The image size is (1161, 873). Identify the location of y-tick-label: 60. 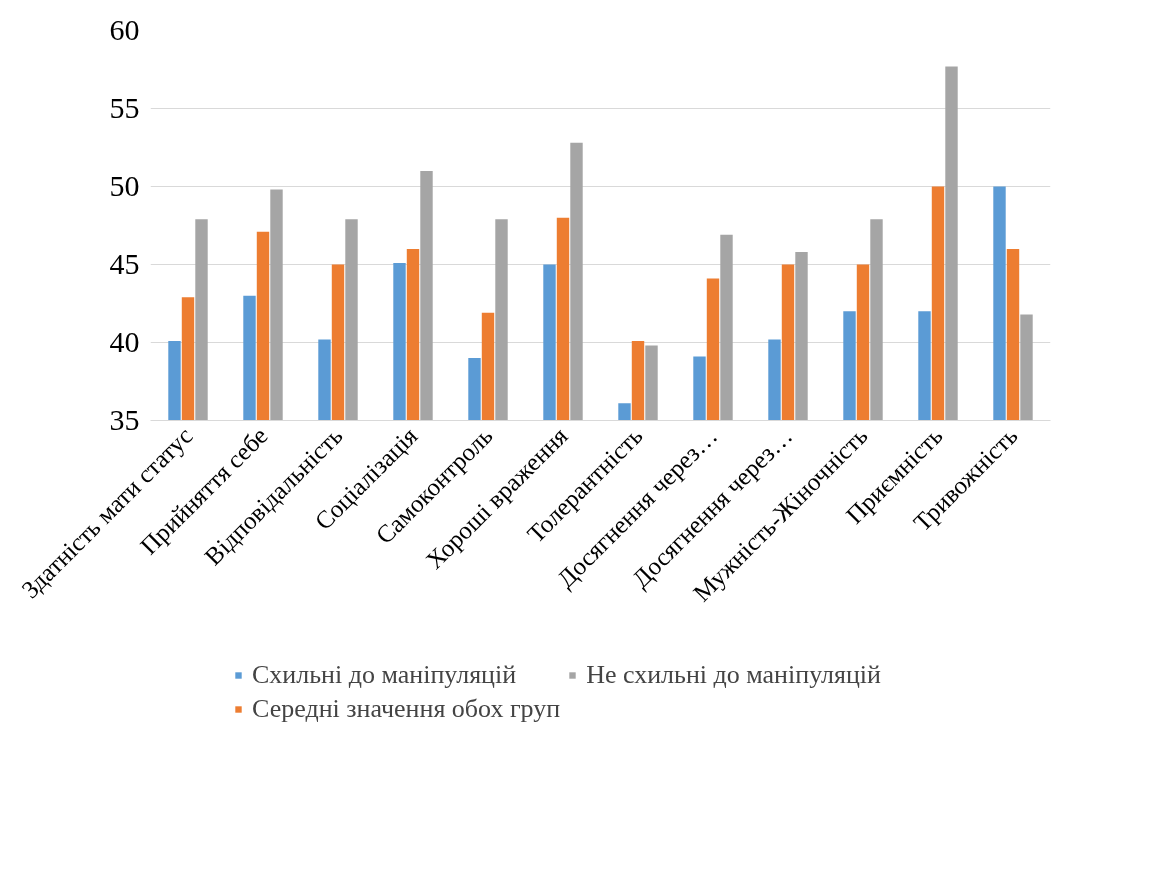
(124, 29).